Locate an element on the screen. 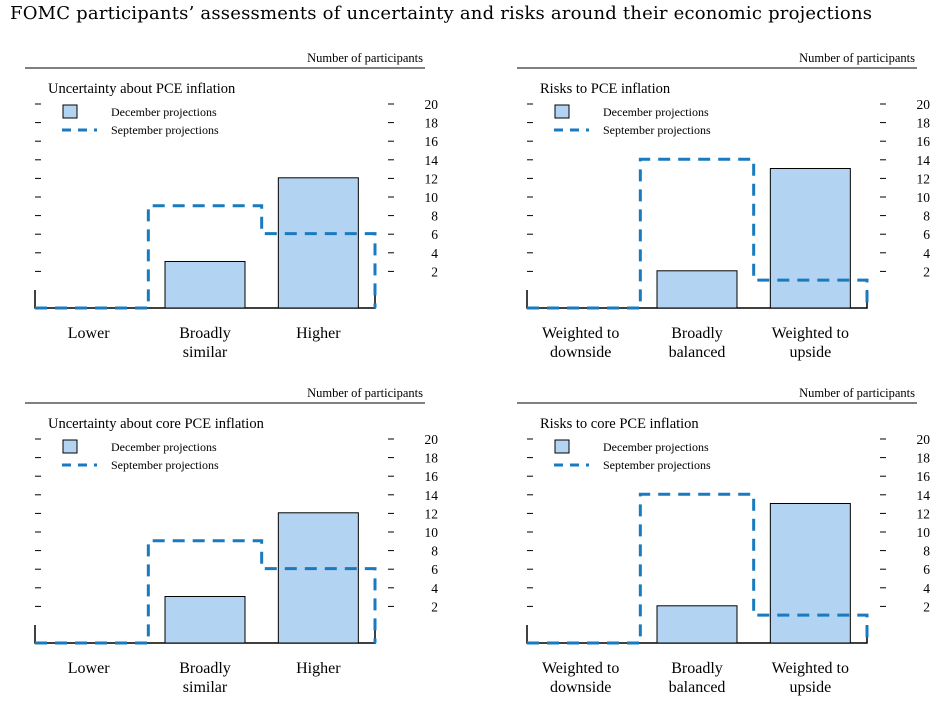  chart-title: Uncertainty about PCE inflation is located at coordinates (142, 89).